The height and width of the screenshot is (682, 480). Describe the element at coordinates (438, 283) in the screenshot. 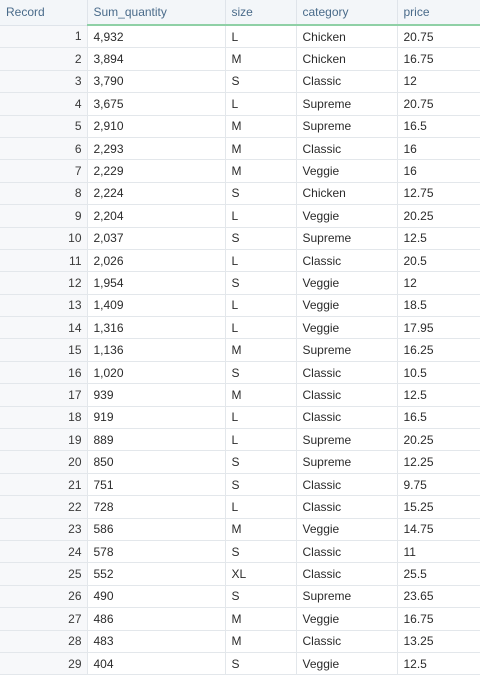

I see `cell-price: 12` at that location.